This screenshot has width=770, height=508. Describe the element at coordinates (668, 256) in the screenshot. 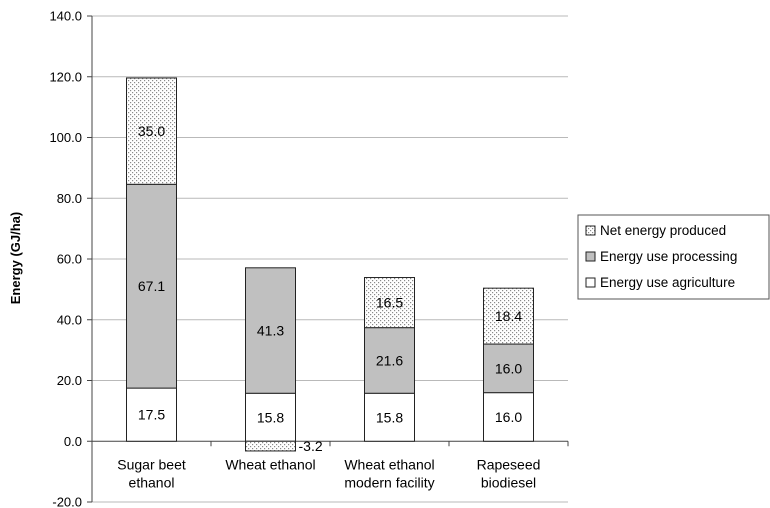

I see `legend-entry-label: Energy use processing` at that location.